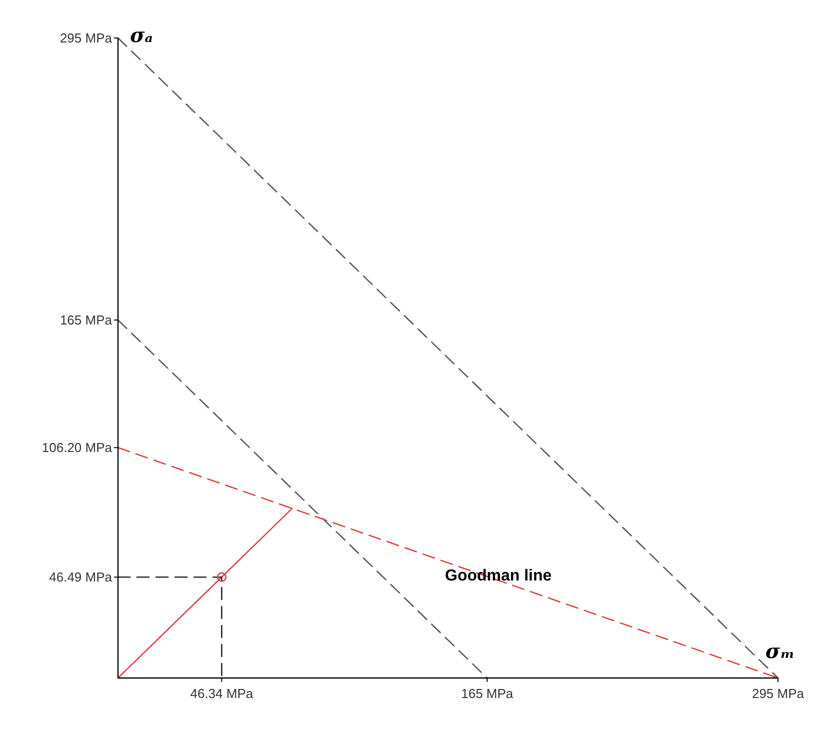 The image size is (826, 740). What do you see at coordinates (487, 693) in the screenshot?
I see `x-tick-label: 165 MPa` at bounding box center [487, 693].